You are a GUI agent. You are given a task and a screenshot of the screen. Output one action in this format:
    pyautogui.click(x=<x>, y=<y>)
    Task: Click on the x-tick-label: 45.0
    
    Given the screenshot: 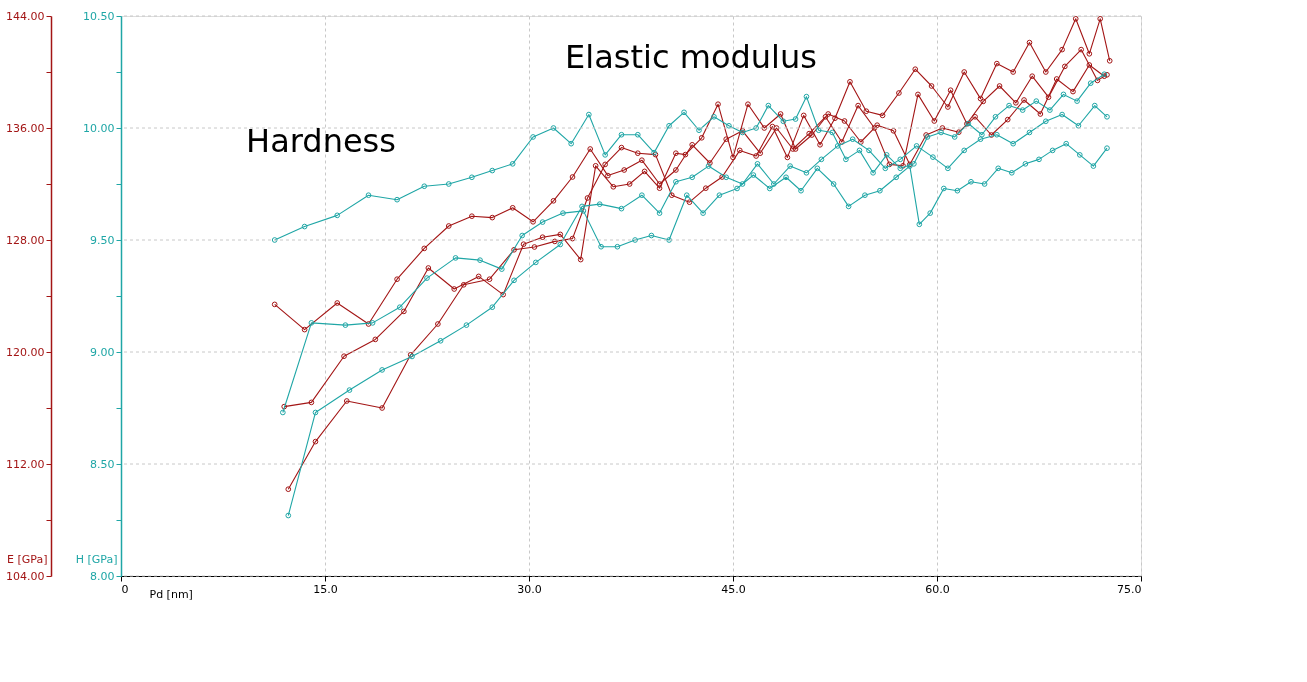 What is the action you would take?
    pyautogui.click(x=733, y=589)
    